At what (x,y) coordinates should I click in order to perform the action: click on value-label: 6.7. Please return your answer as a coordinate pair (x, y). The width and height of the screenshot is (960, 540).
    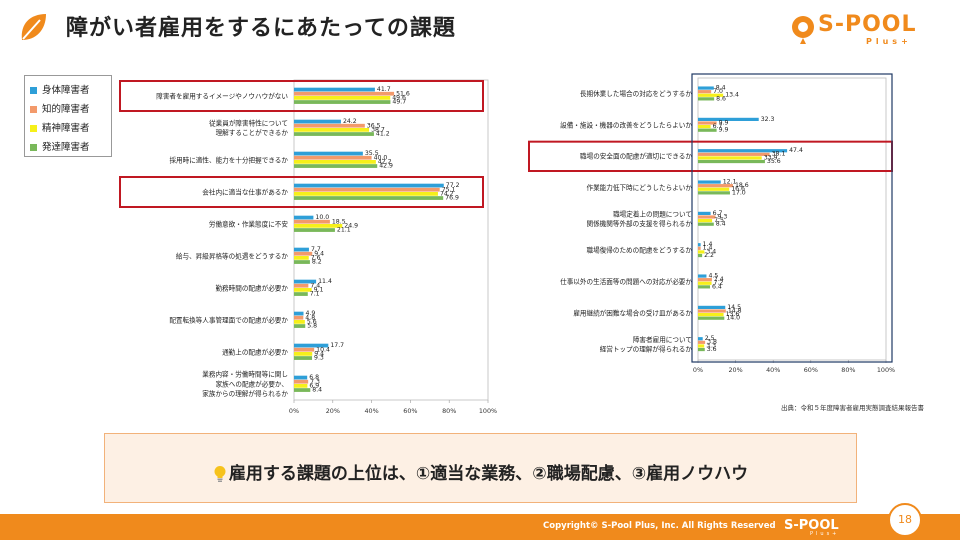
    Looking at the image, I should click on (718, 213).